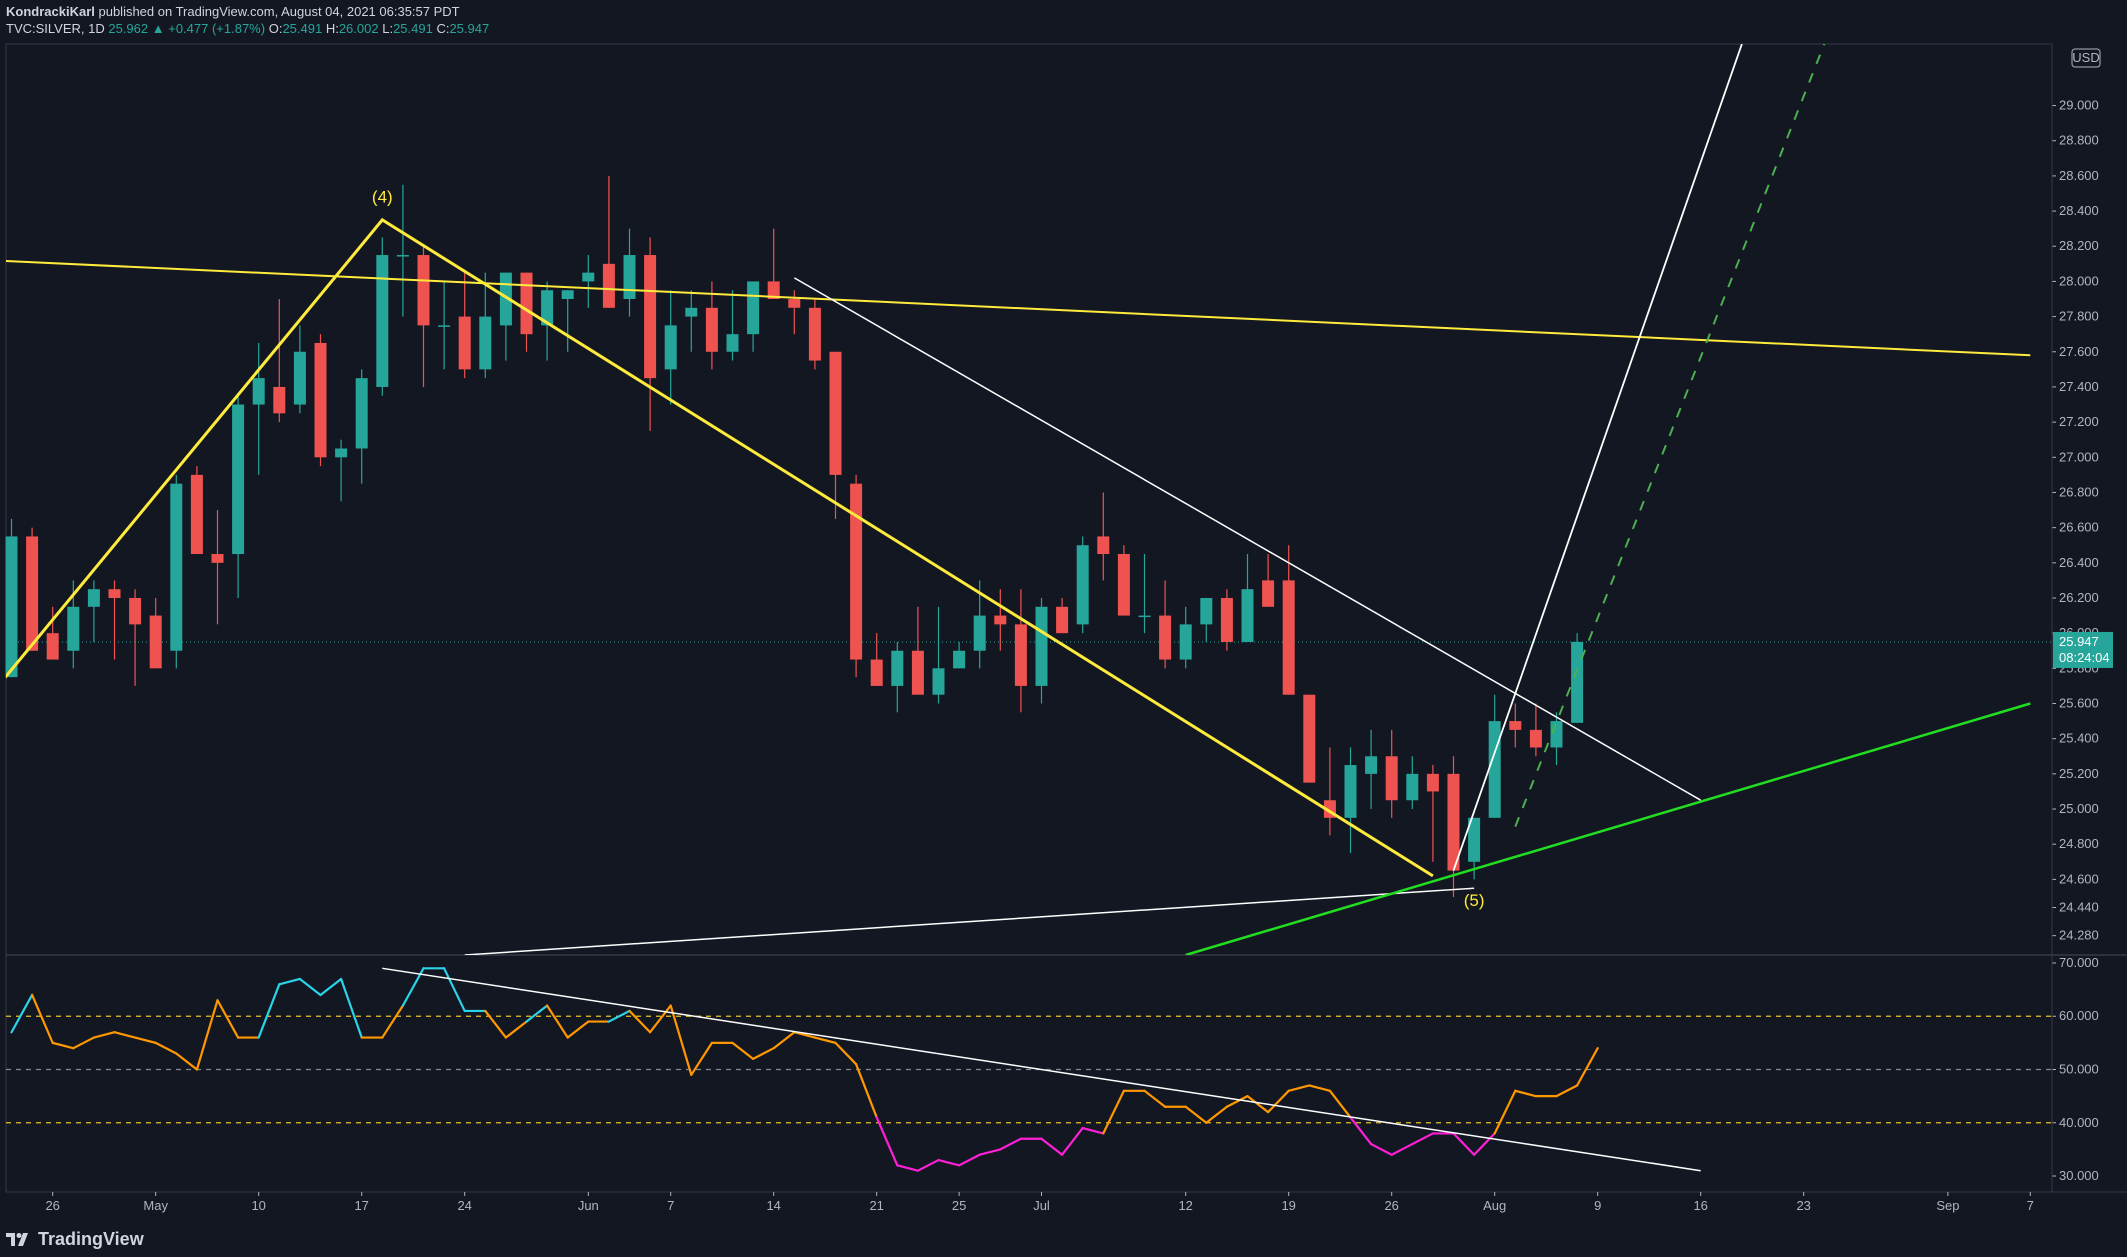 This screenshot has height=1257, width=2127. I want to click on rsi-tick-label: 40.000, so click(2079, 1122).